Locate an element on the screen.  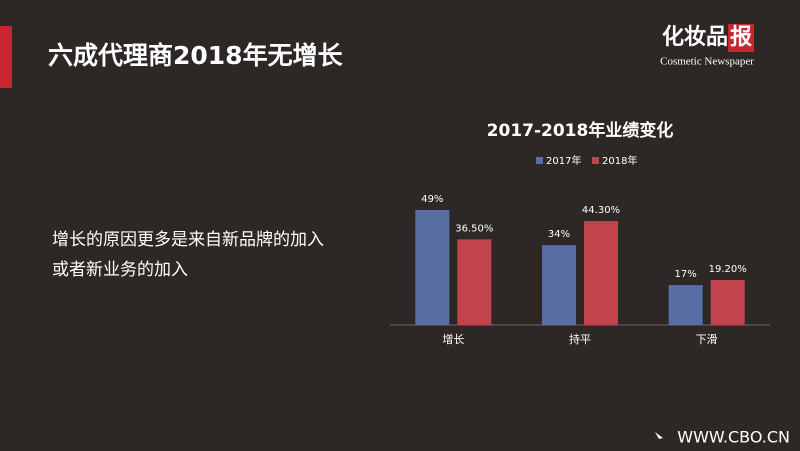
value-label: 36.50% is located at coordinates (474, 228).